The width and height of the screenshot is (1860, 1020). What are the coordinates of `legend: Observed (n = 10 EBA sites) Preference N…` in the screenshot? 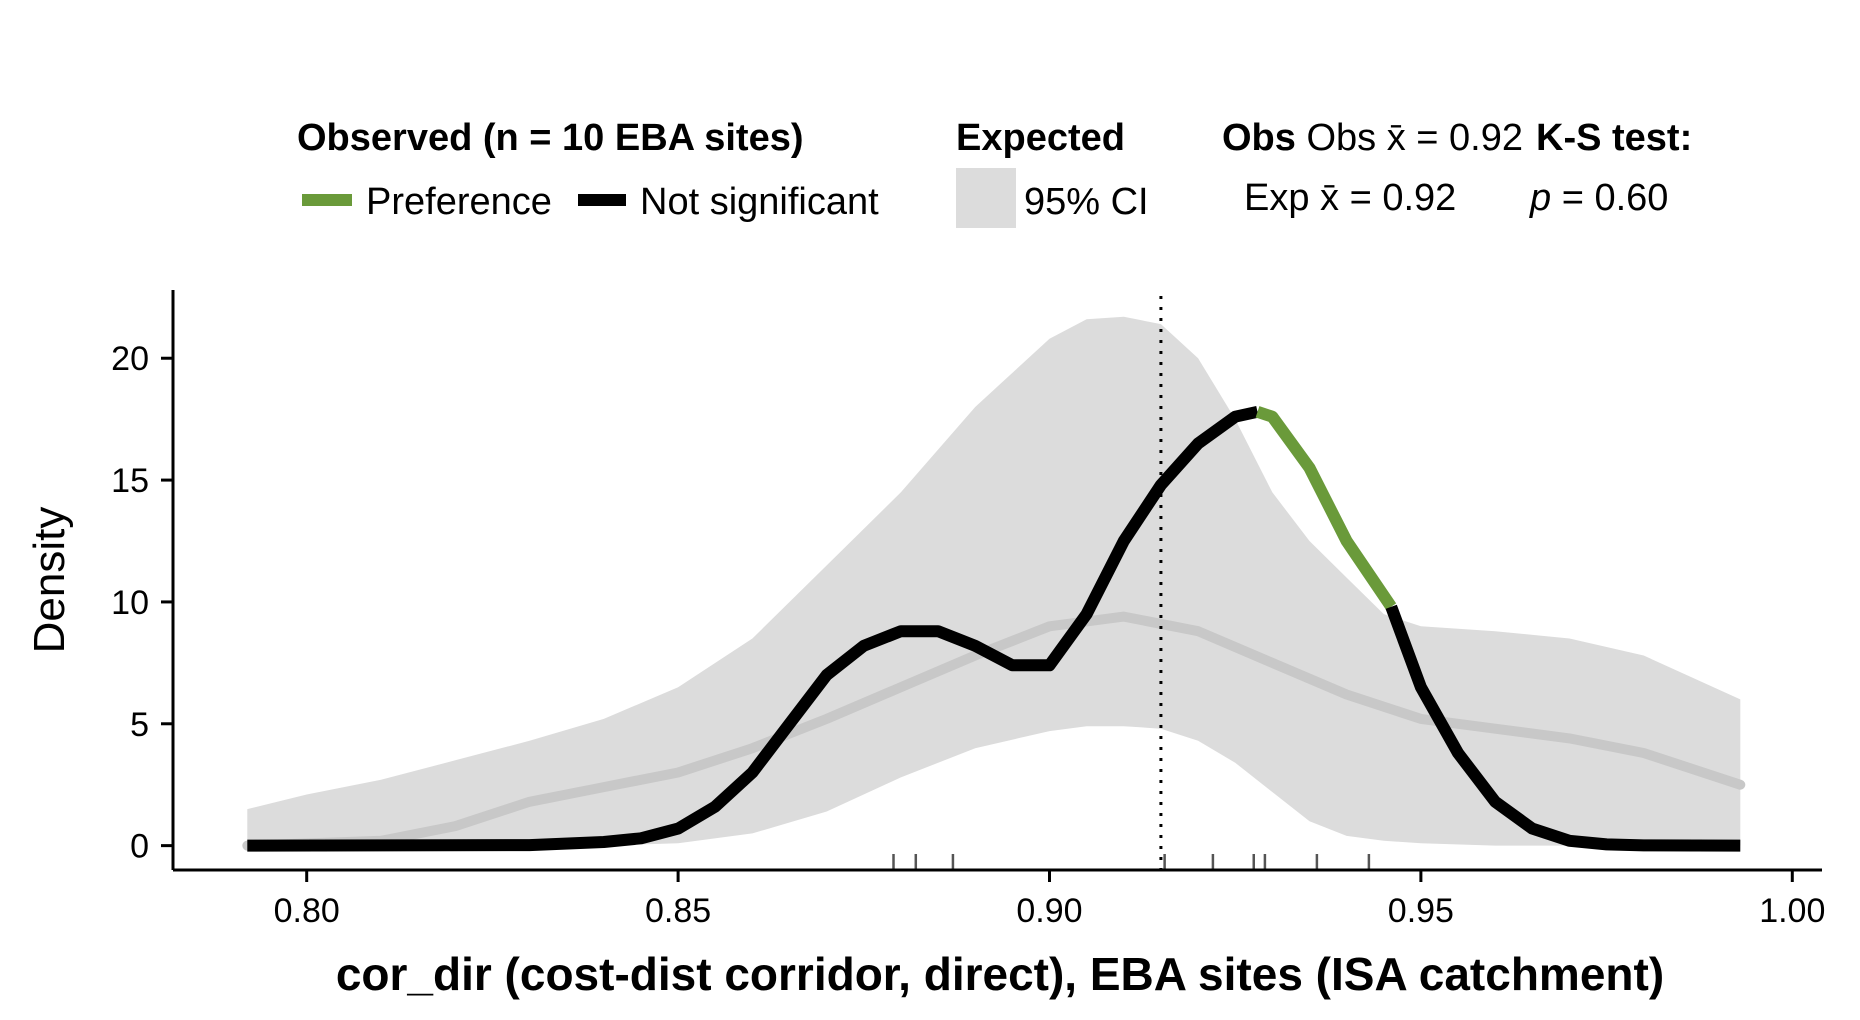 It's located at (994, 172).